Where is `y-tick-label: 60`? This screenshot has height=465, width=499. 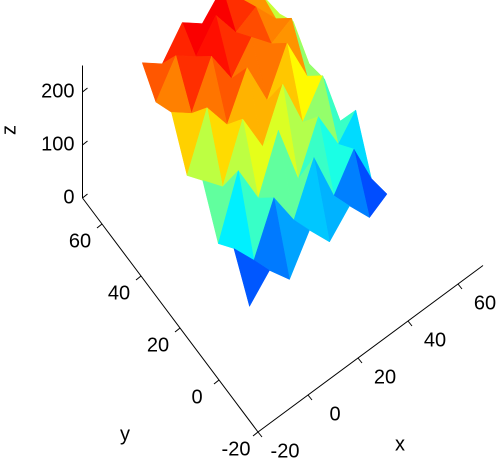 y-tick-label: 60 is located at coordinates (80, 241).